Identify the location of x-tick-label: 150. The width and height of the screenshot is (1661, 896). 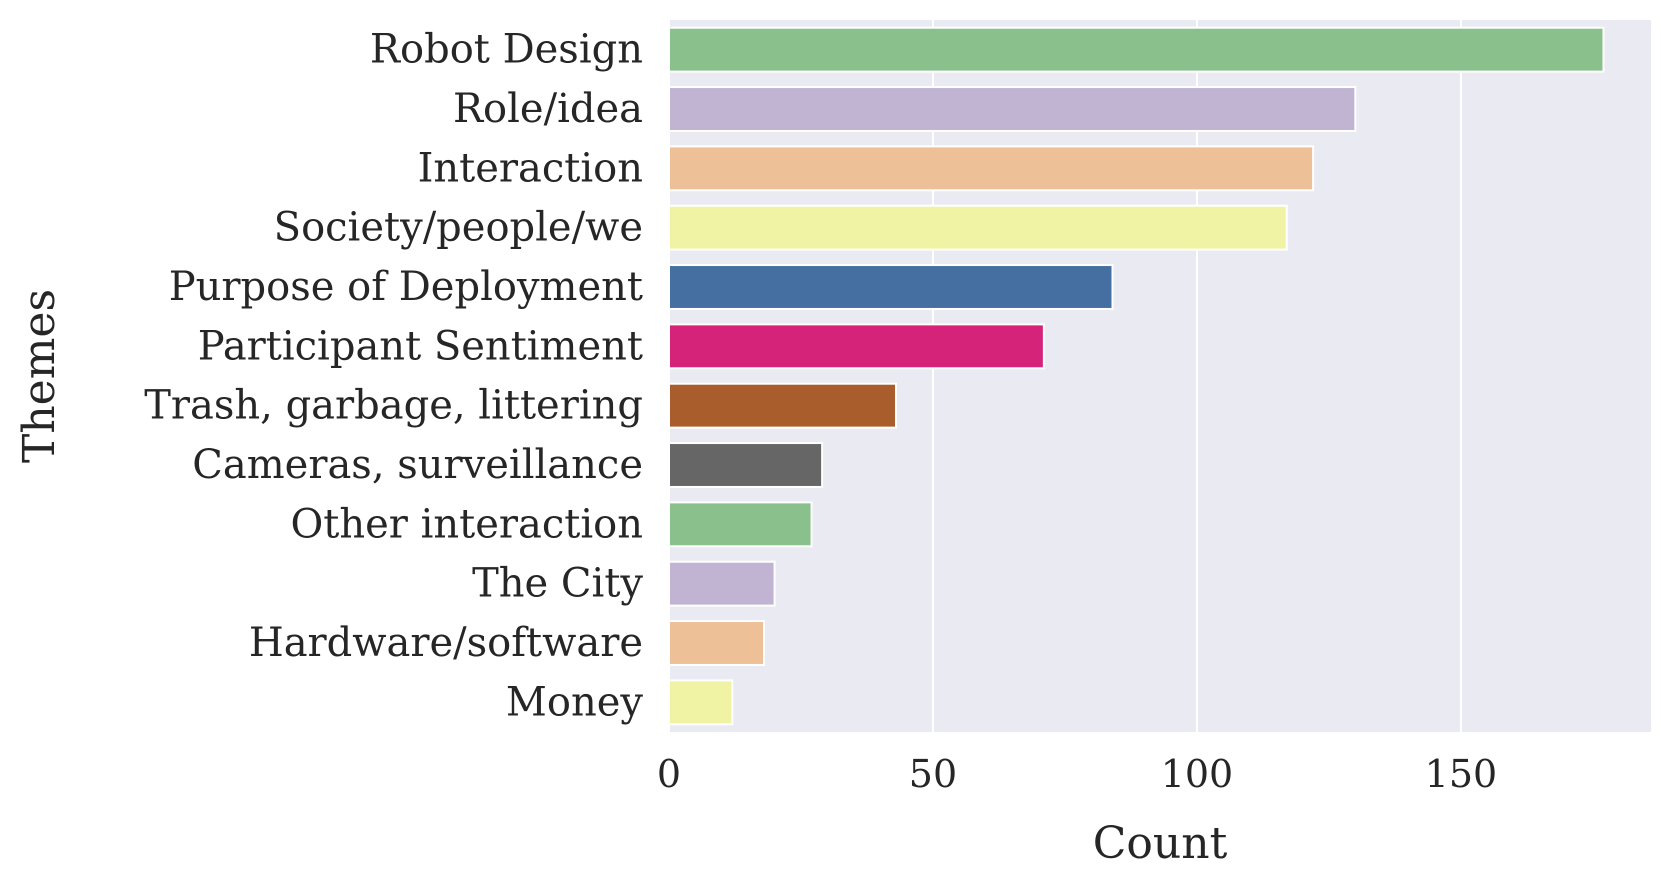
(1461, 774).